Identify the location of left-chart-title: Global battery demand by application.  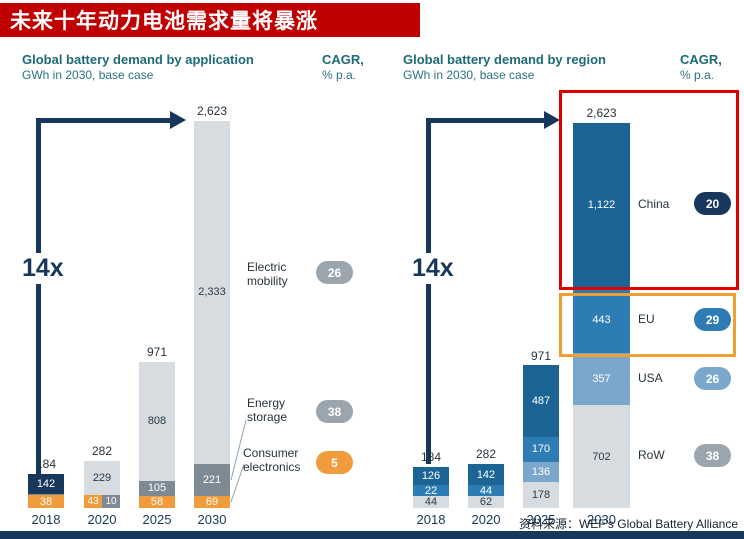
(138, 59).